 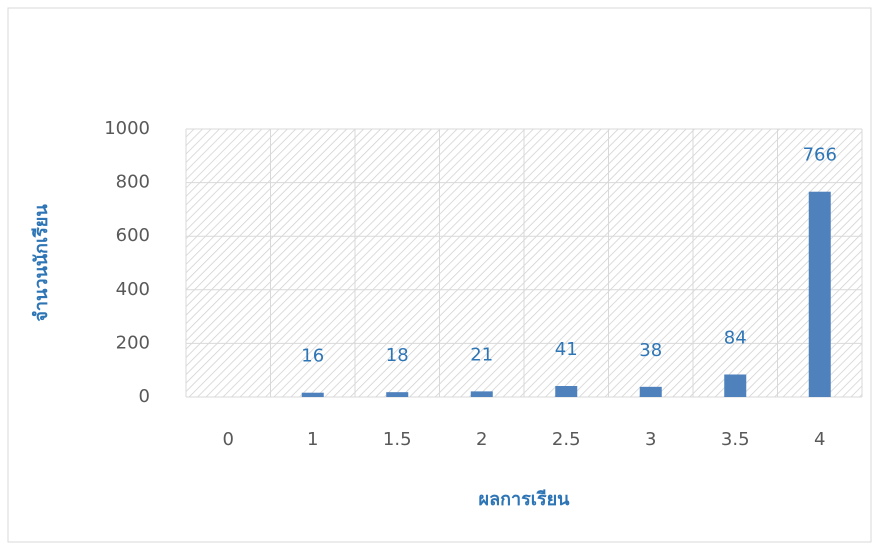 I want to click on data-label: 41, so click(x=566, y=349).